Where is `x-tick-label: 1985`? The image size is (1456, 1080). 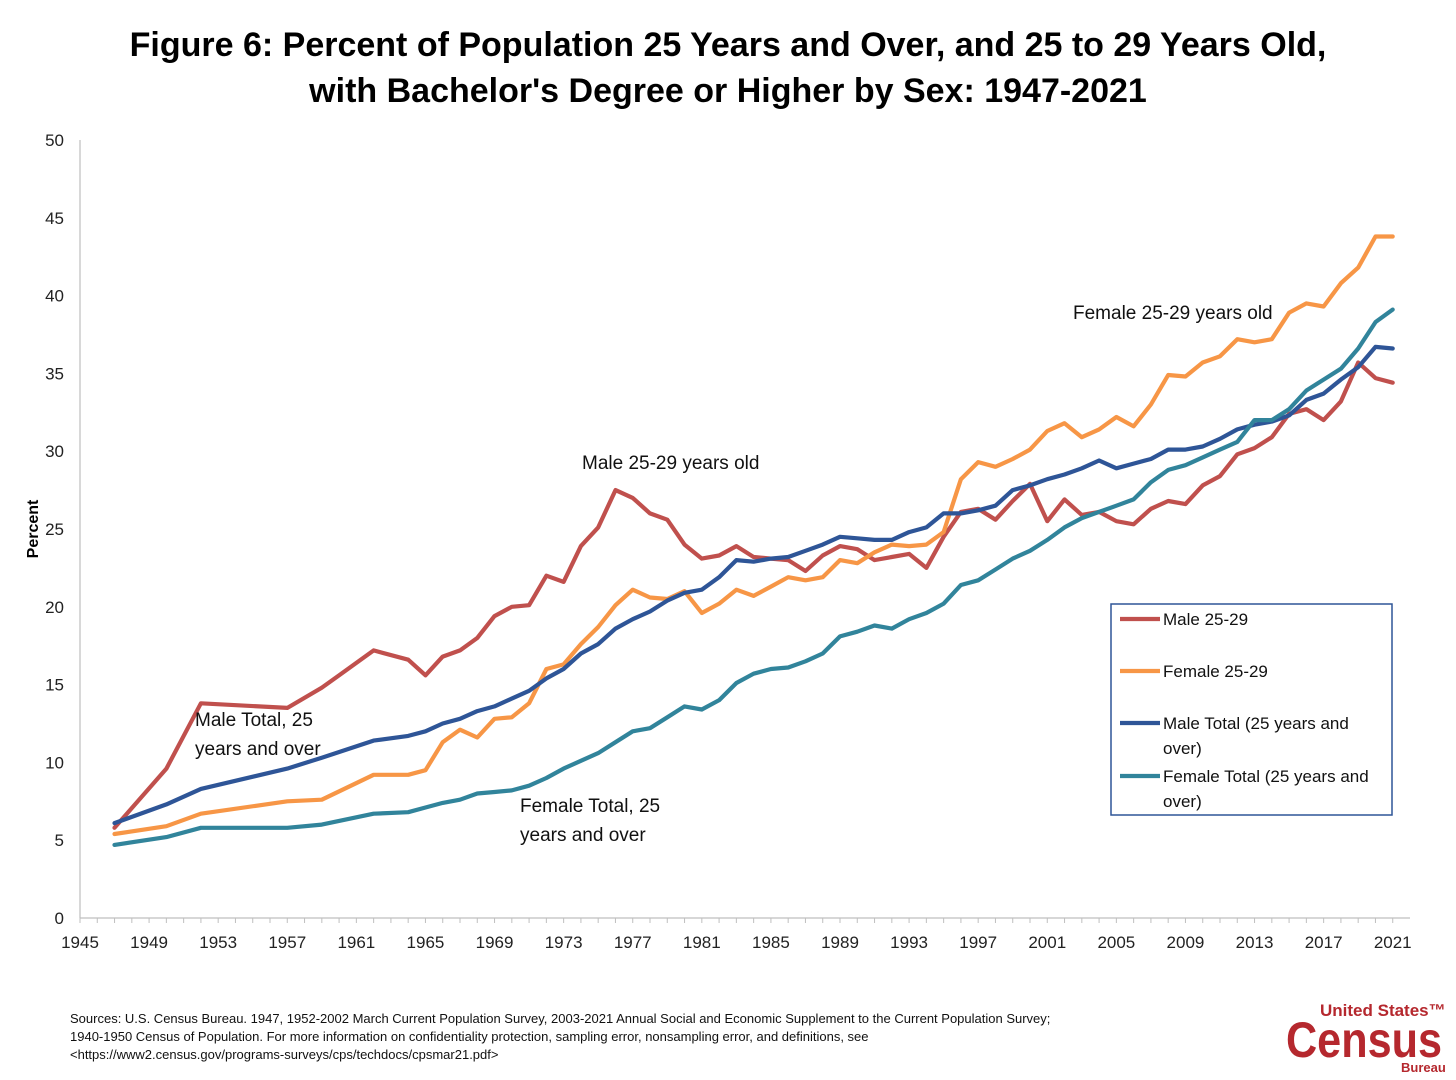 x-tick-label: 1985 is located at coordinates (771, 942).